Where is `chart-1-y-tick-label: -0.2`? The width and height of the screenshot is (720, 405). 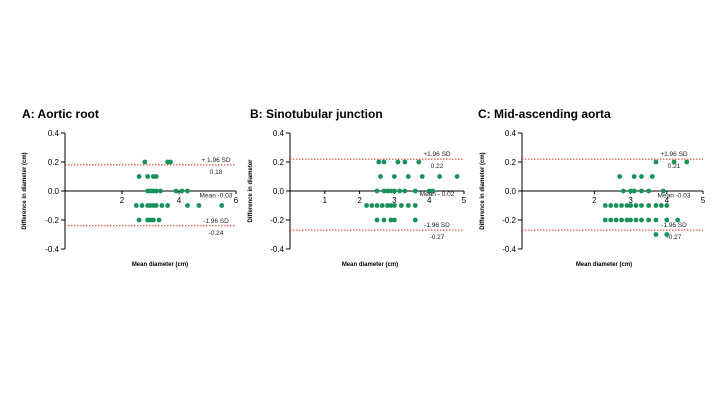 chart-1-y-tick-label: -0.2 is located at coordinates (277, 220).